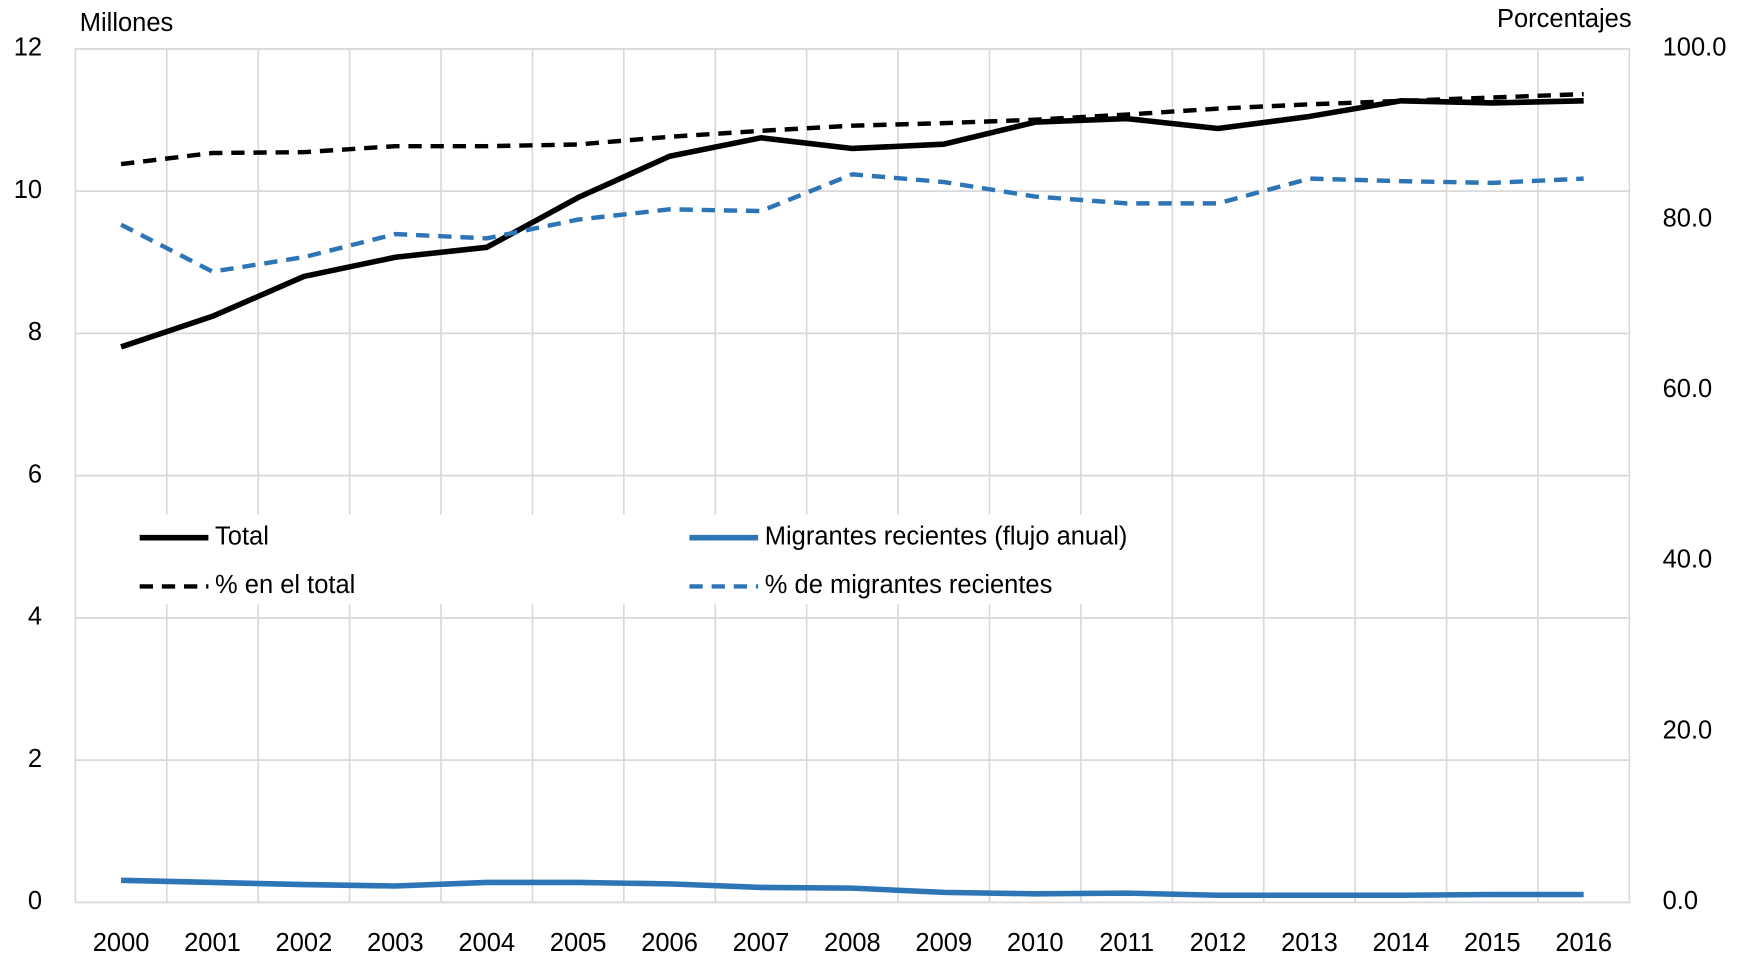  Describe the element at coordinates (1688, 730) in the screenshot. I see `y2-tick-label: 20.0` at that location.